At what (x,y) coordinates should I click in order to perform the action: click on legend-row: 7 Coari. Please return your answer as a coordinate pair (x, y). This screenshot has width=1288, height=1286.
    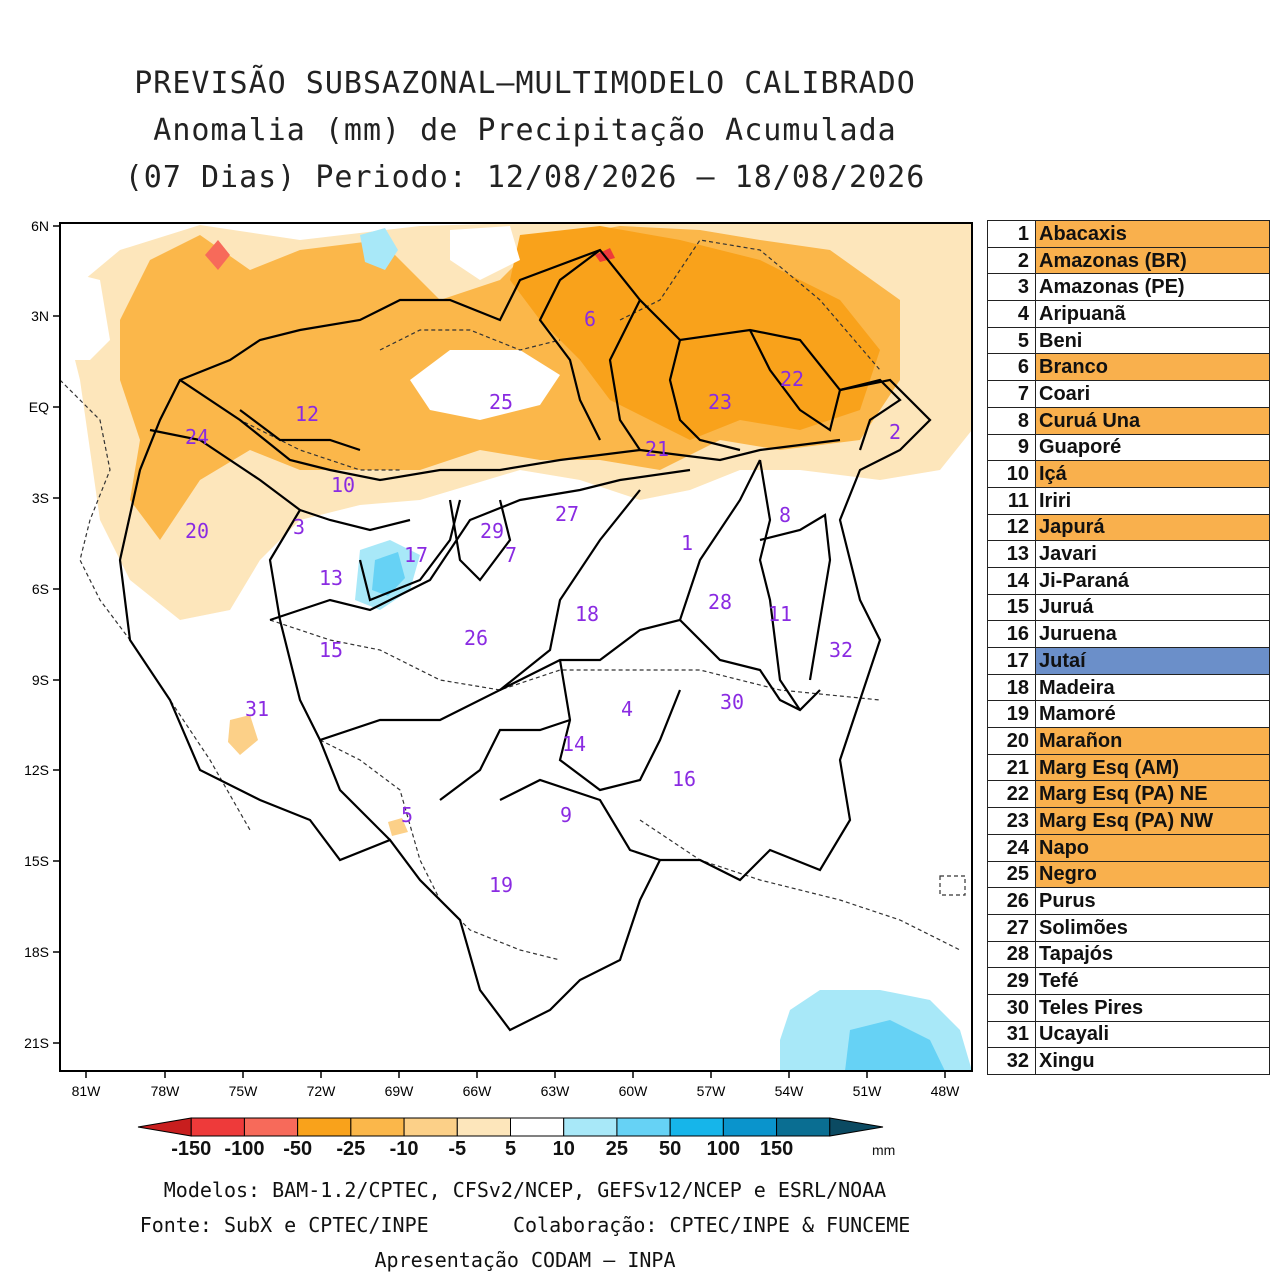
    Looking at the image, I should click on (1128, 394).